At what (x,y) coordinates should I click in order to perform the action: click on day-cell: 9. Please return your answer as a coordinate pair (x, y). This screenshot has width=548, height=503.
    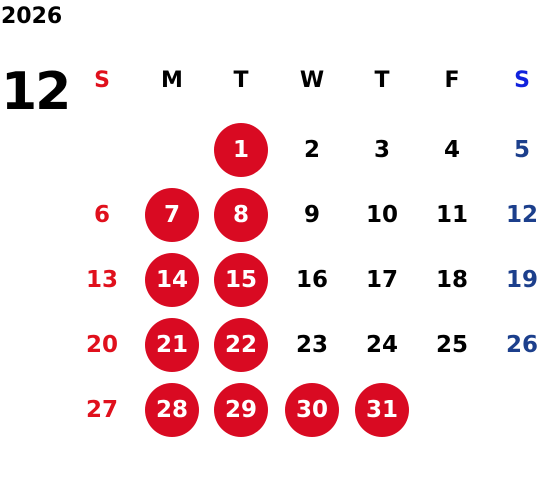
    Looking at the image, I should click on (312, 215).